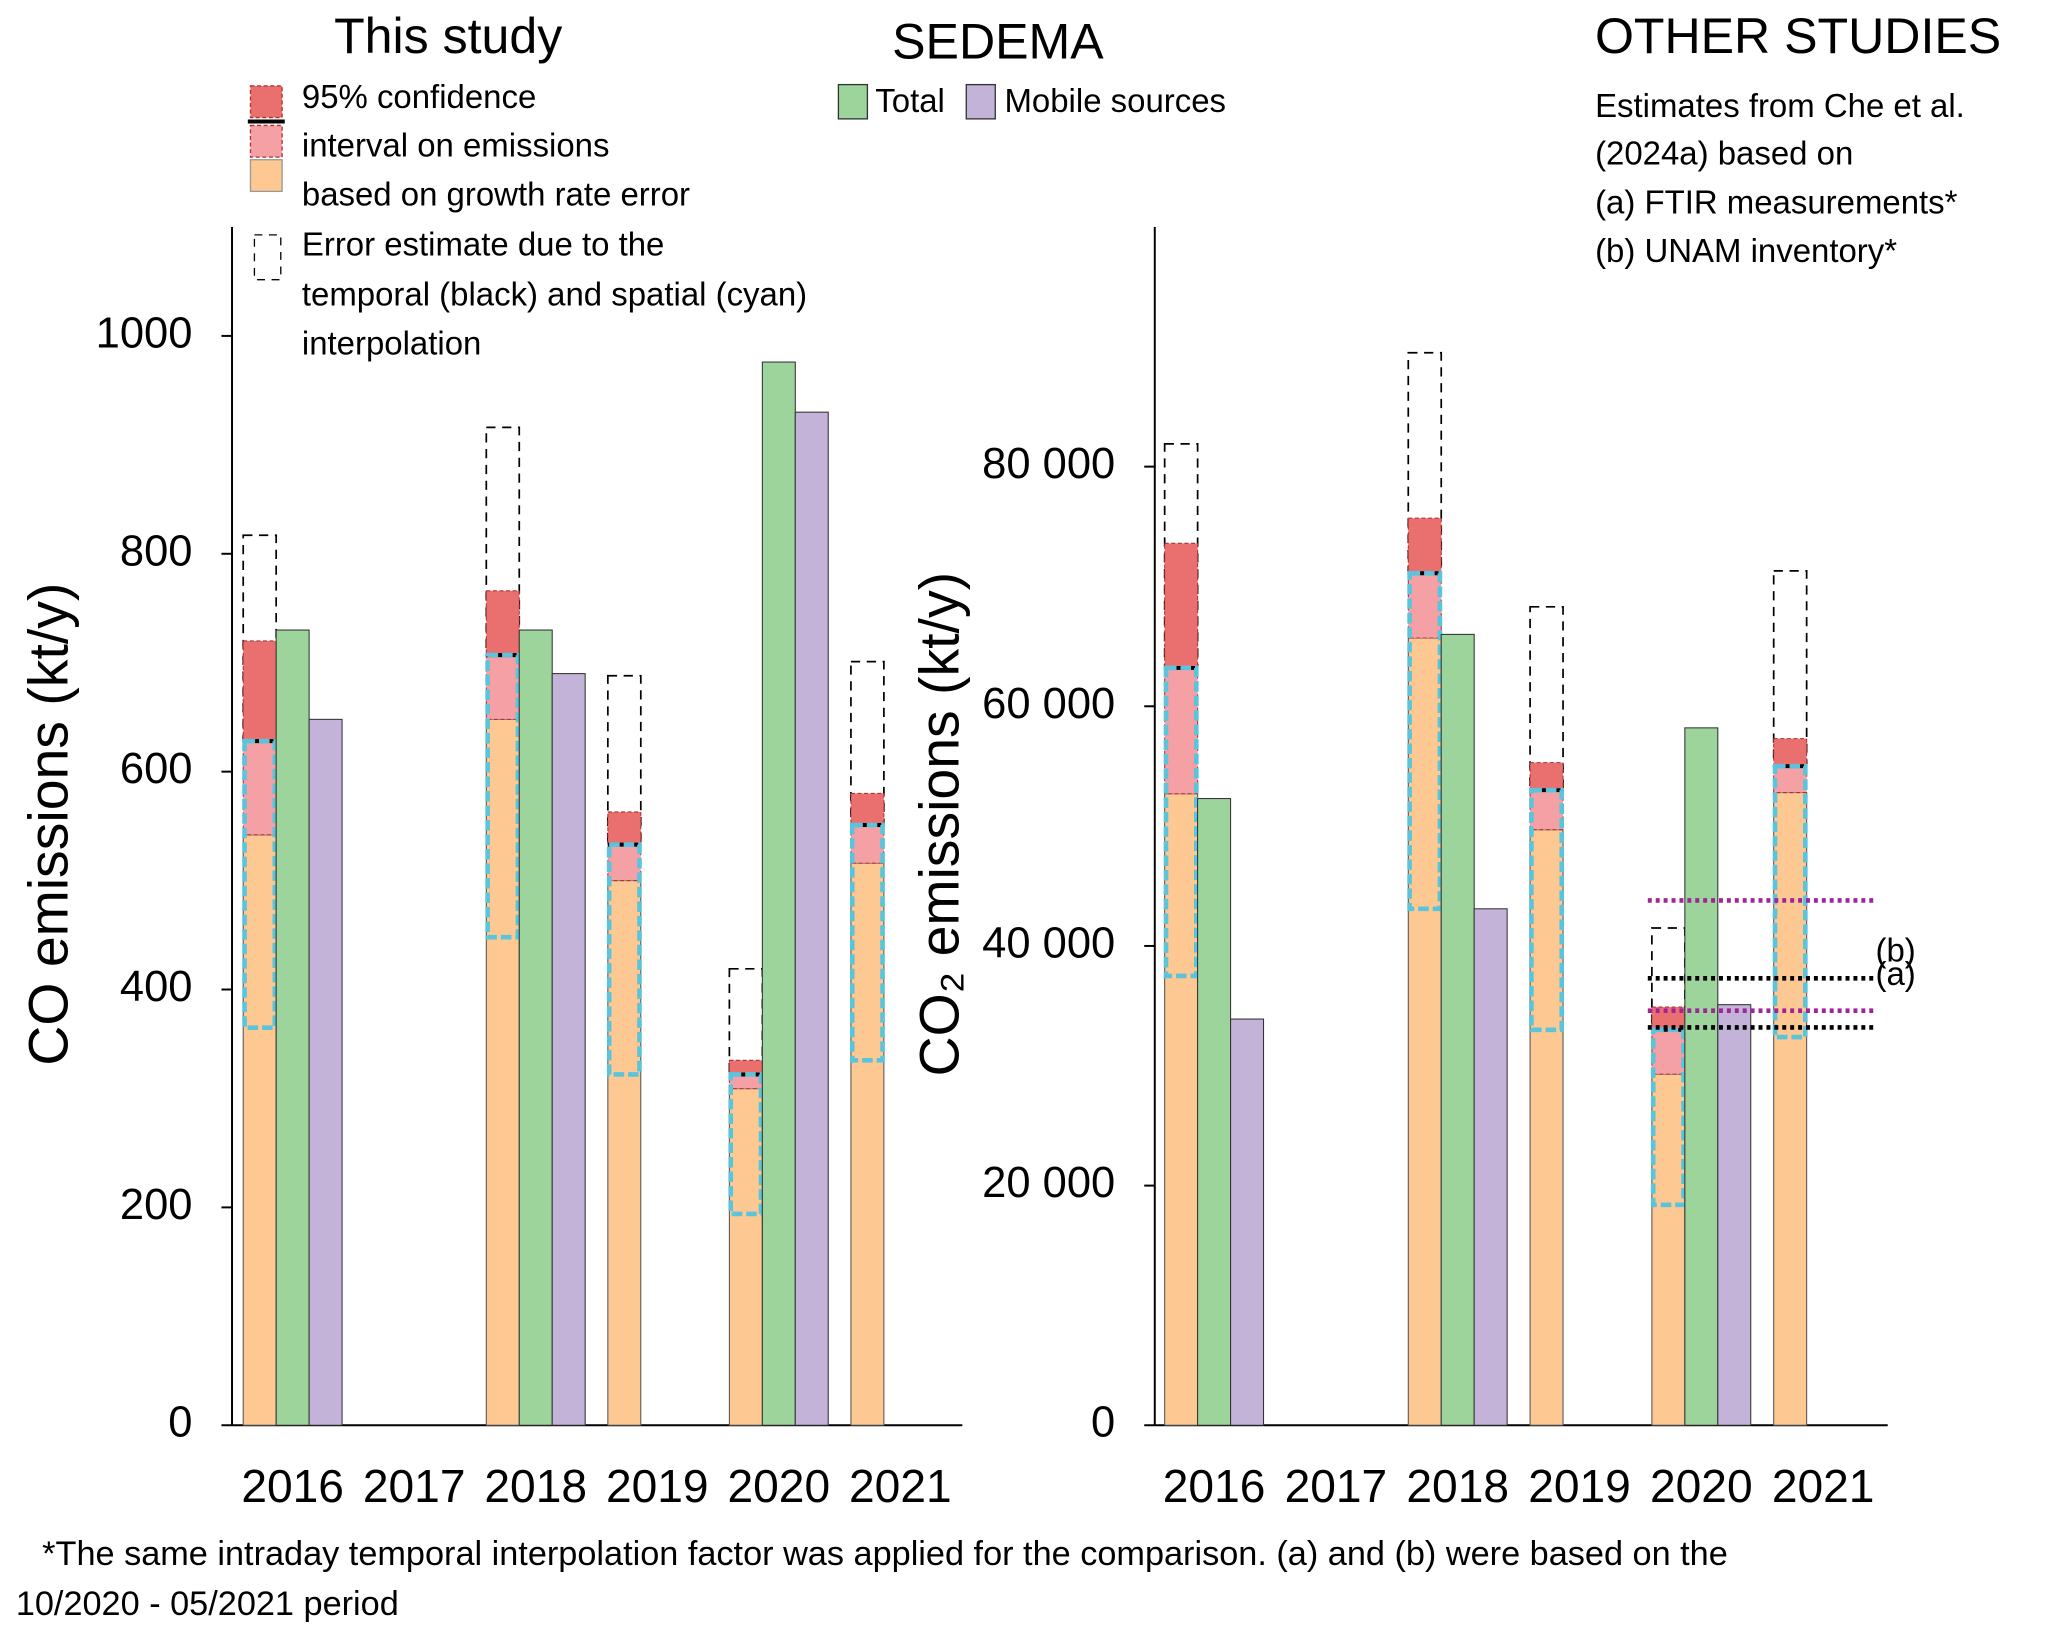  Describe the element at coordinates (657, 1486) in the screenshot. I see `x-tick-label: 2019` at that location.